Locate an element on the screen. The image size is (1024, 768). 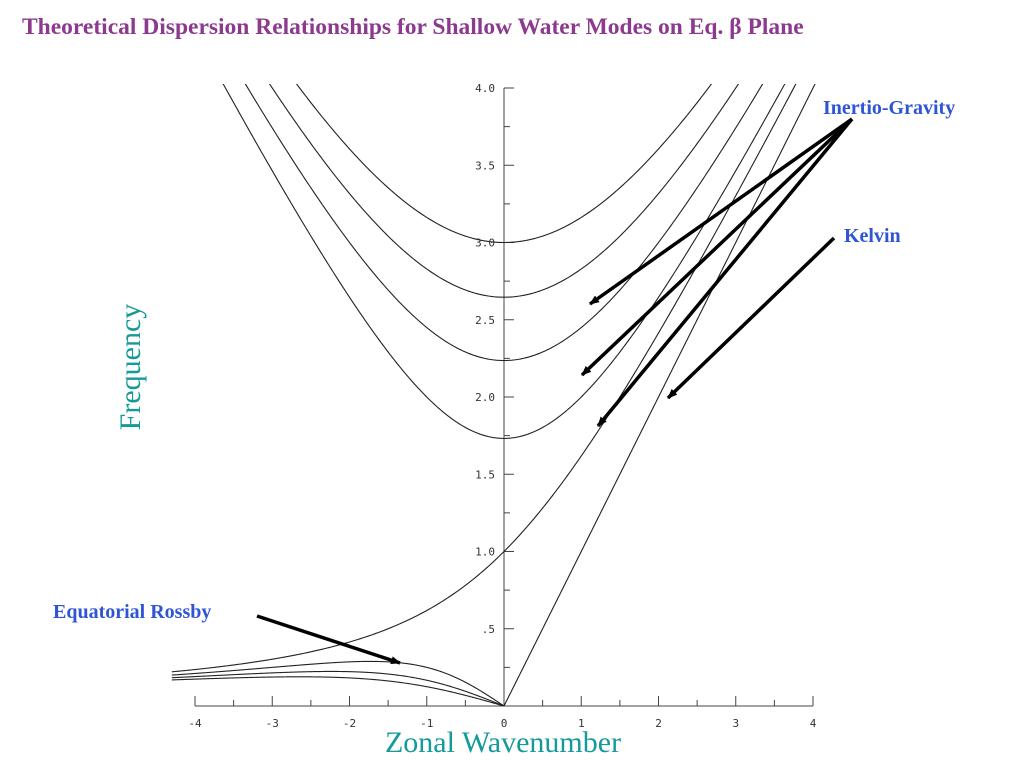
x-tick-label: 3 is located at coordinates (735, 723).